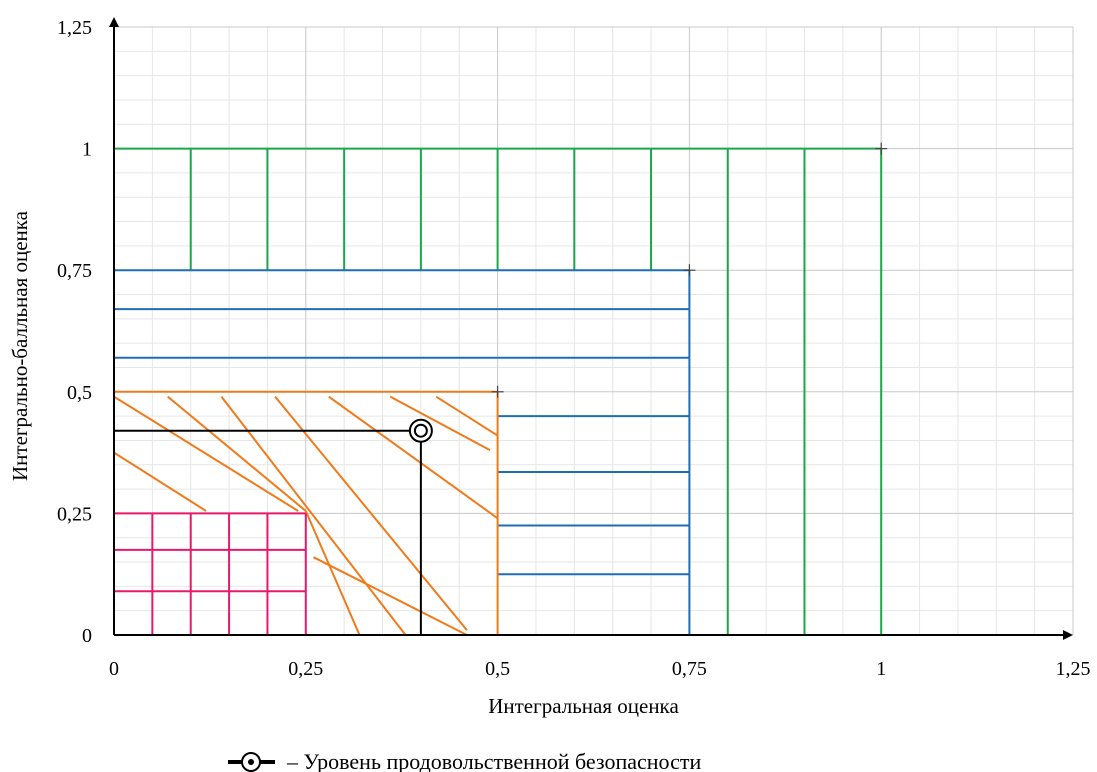  What do you see at coordinates (74, 271) in the screenshot?
I see `y-tick-label: 0,75` at bounding box center [74, 271].